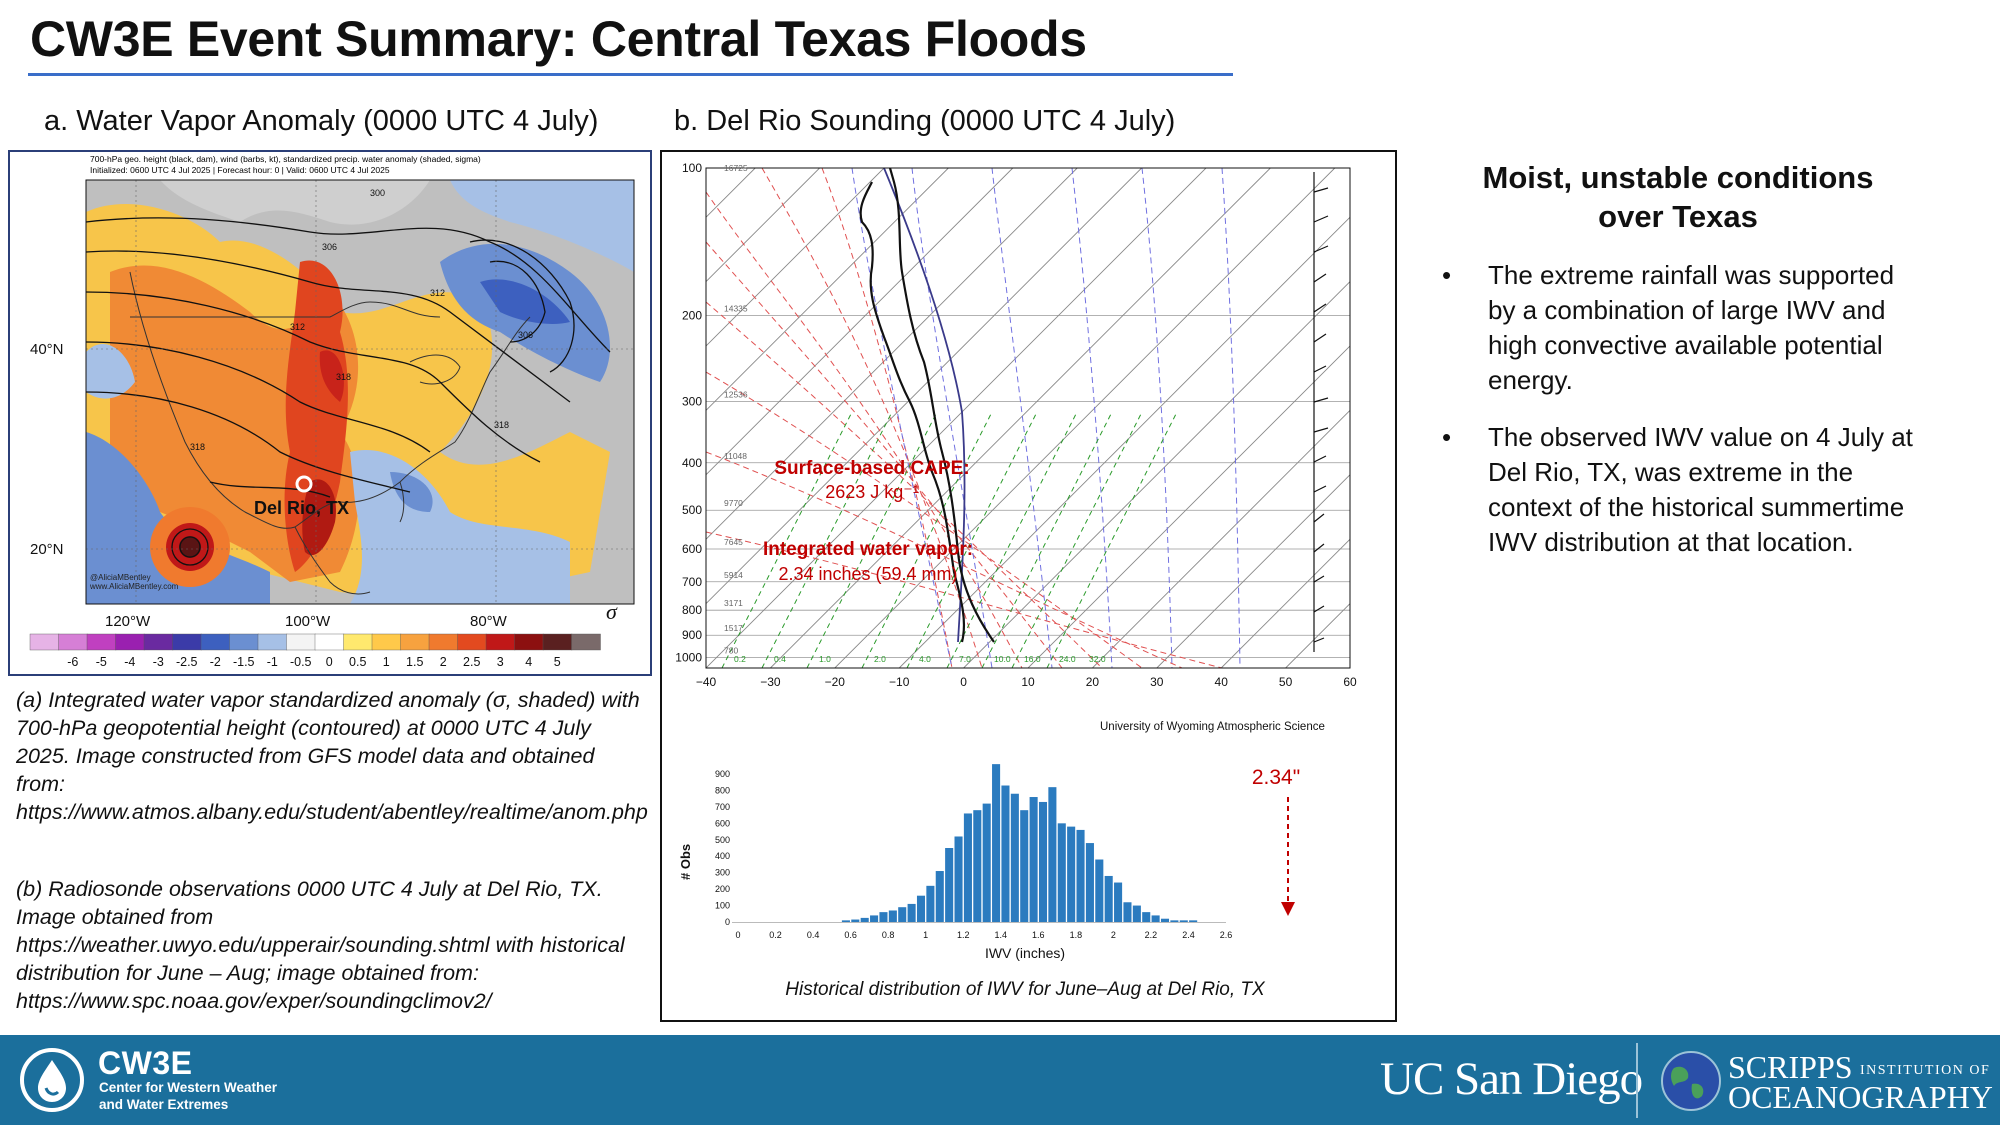 The width and height of the screenshot is (2000, 1125). Describe the element at coordinates (1286, 682) in the screenshot. I see `temperature-tick: 50` at that location.